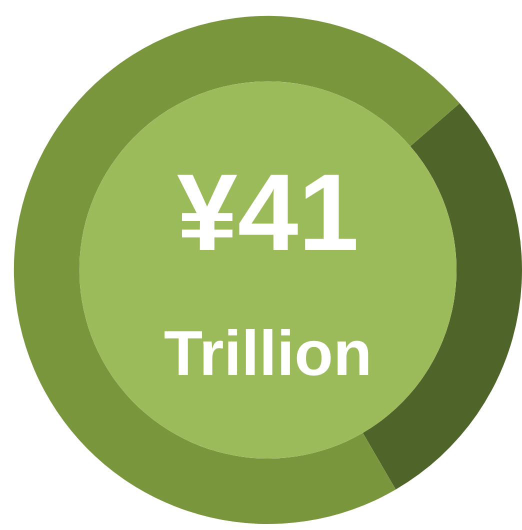 This screenshot has width=522, height=530. I want to click on text: Trillion, so click(268, 354).